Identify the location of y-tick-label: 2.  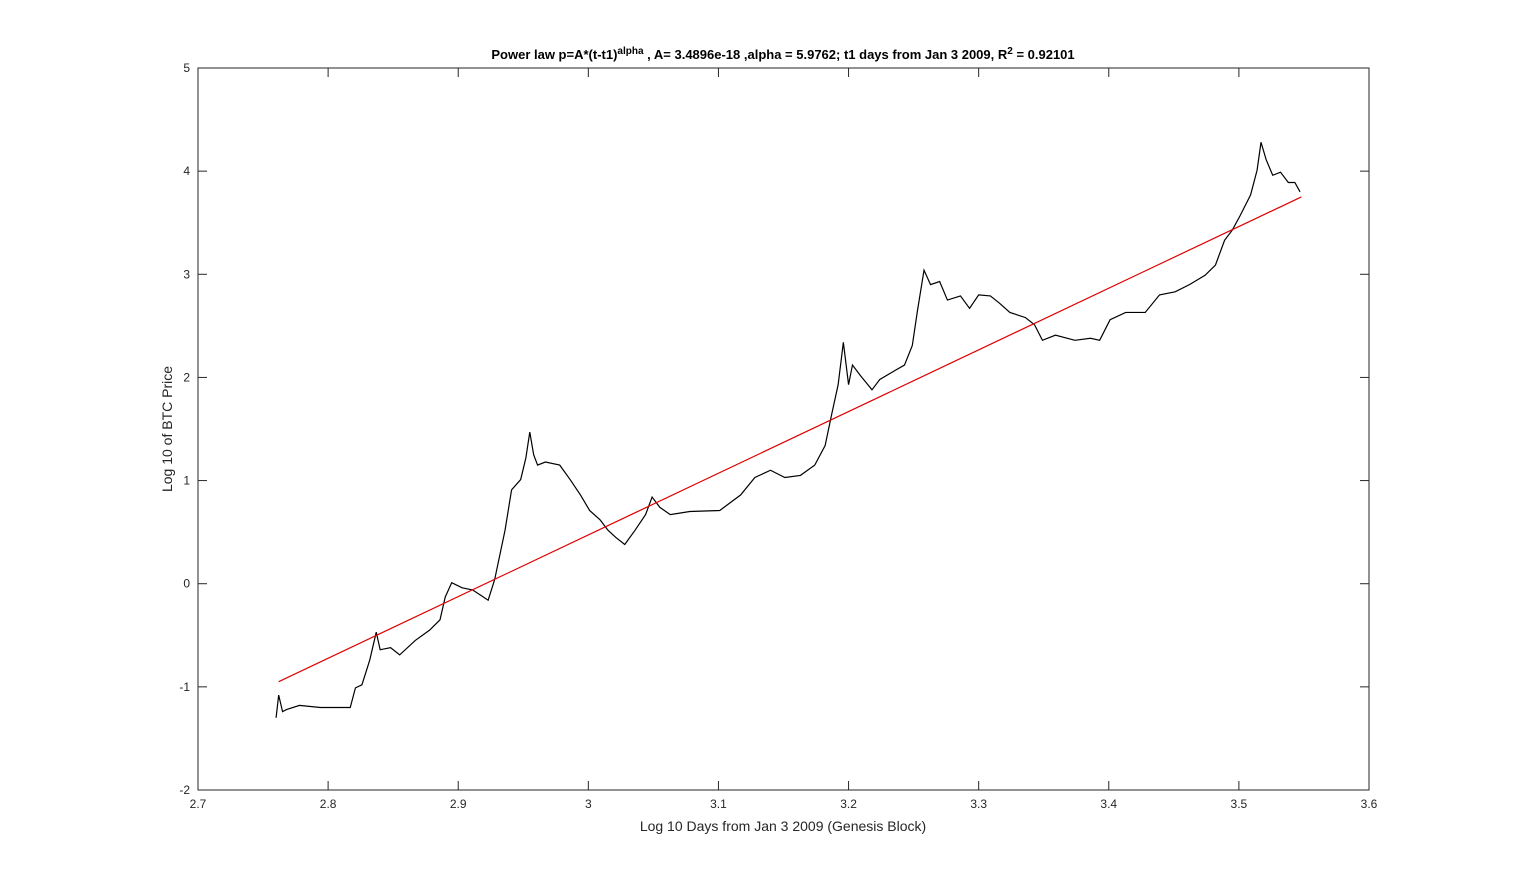
(186, 377).